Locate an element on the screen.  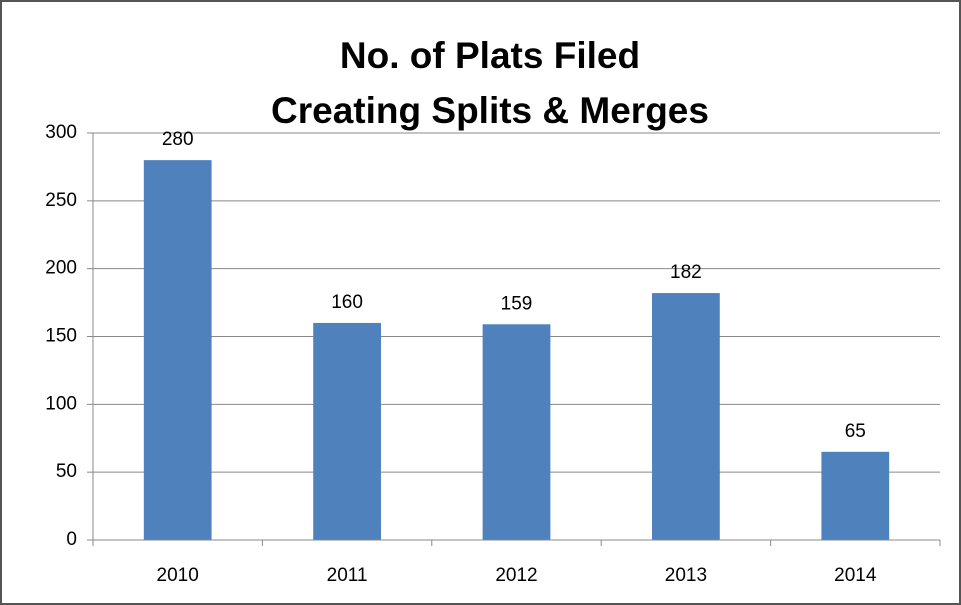
x-tick-label: 2012 is located at coordinates (516, 575).